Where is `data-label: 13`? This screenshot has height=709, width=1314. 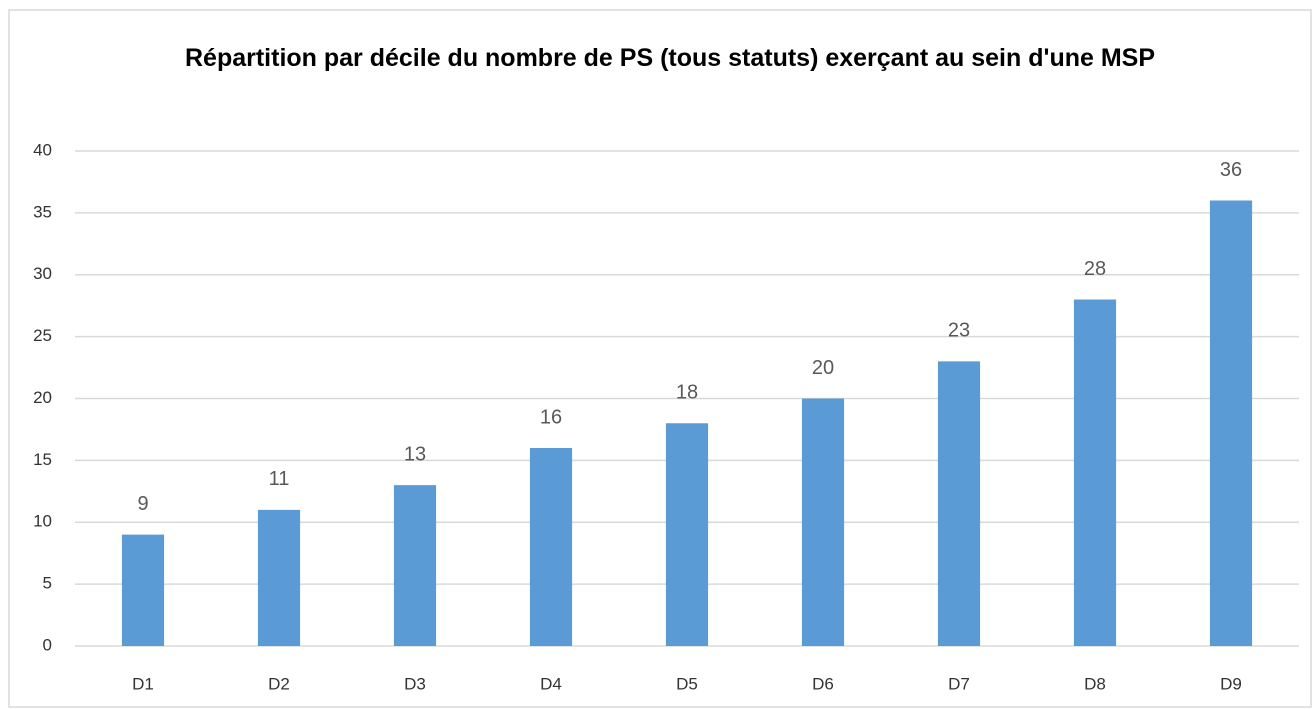 data-label: 13 is located at coordinates (415, 454).